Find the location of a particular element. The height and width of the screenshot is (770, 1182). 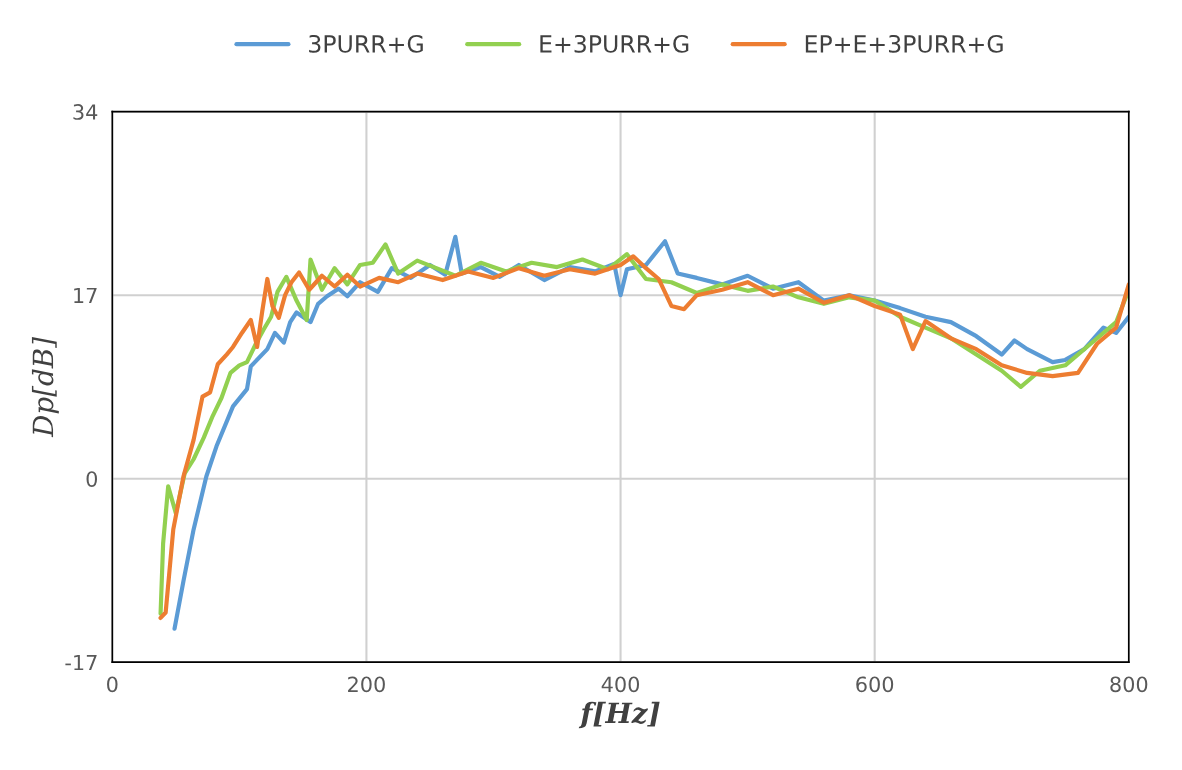

x-tick-label: 800 is located at coordinates (1129, 684).